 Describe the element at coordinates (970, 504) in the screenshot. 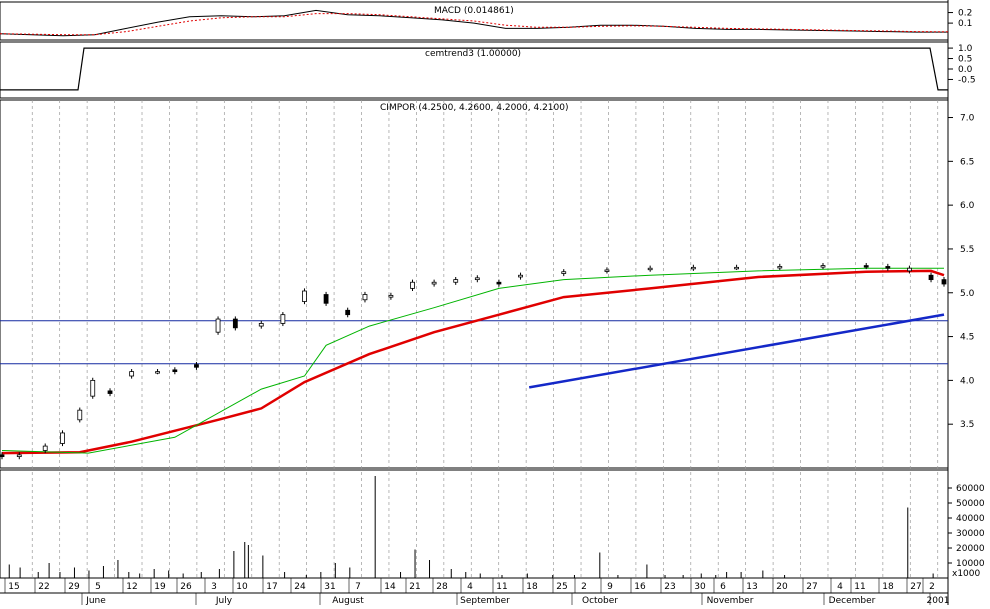

I see `volume-tick-label: 50000` at that location.